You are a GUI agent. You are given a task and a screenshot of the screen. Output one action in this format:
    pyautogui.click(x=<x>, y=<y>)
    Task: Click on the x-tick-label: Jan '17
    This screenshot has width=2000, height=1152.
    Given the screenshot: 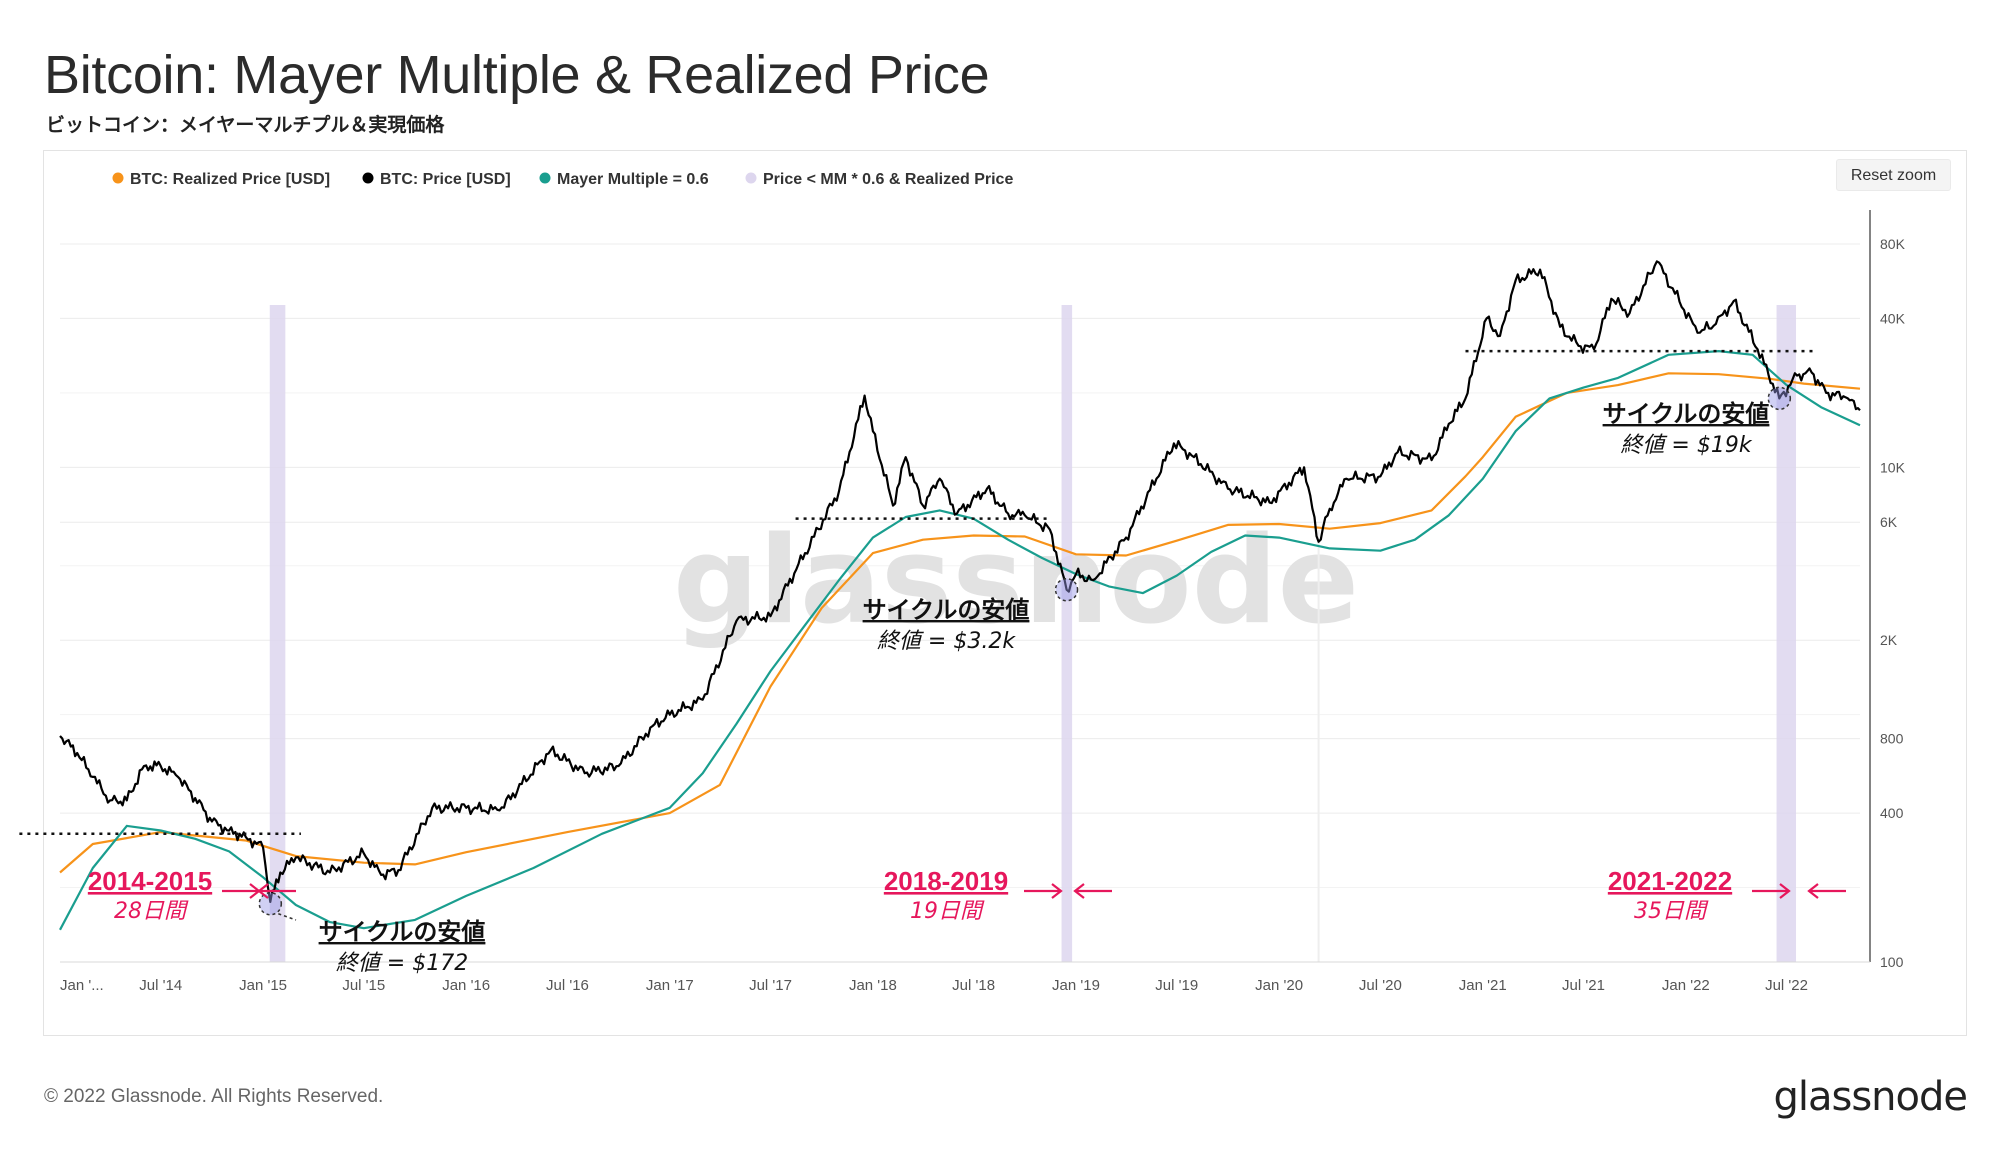 What is the action you would take?
    pyautogui.click(x=670, y=985)
    